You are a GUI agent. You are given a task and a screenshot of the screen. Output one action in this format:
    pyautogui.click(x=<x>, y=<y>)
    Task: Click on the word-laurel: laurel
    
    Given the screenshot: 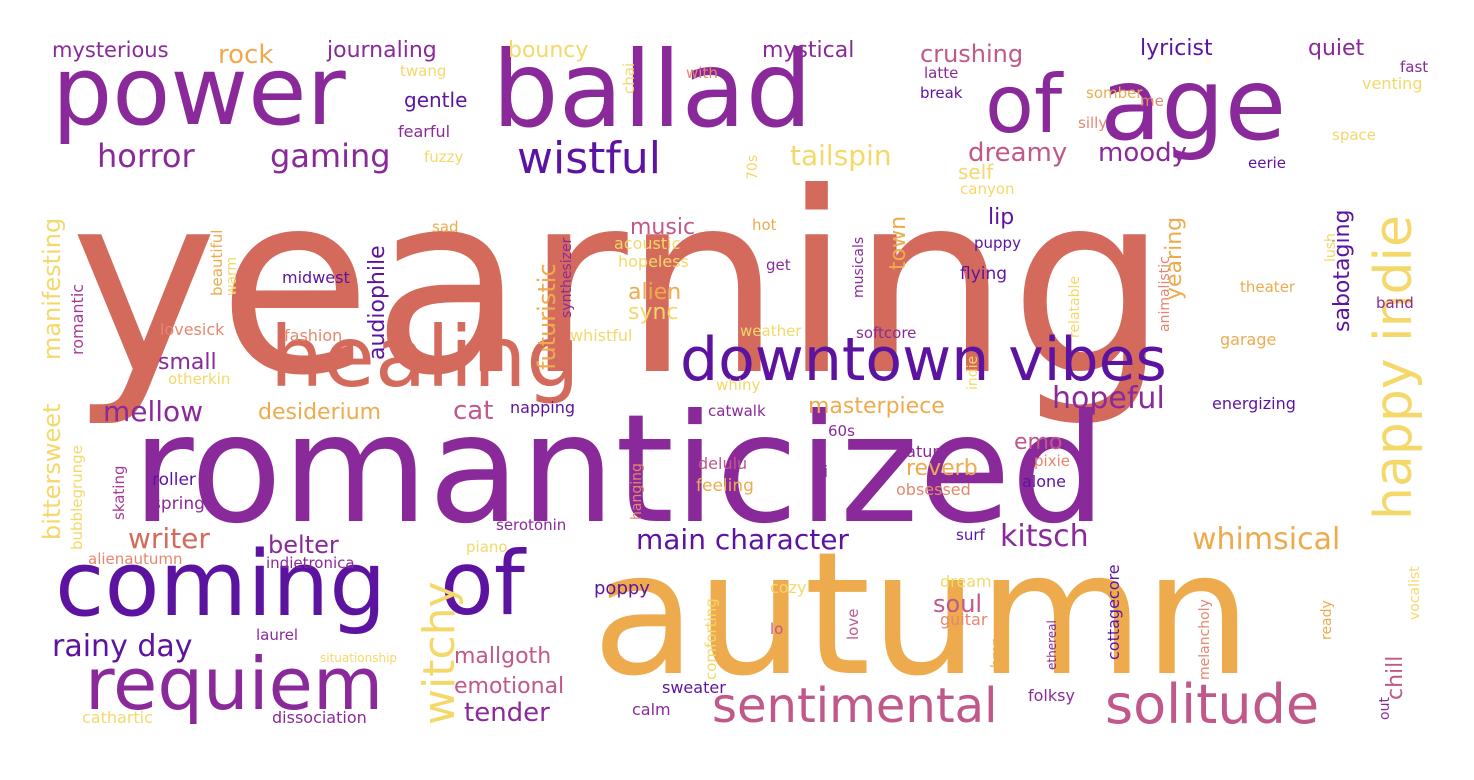 What is the action you would take?
    pyautogui.click(x=277, y=635)
    